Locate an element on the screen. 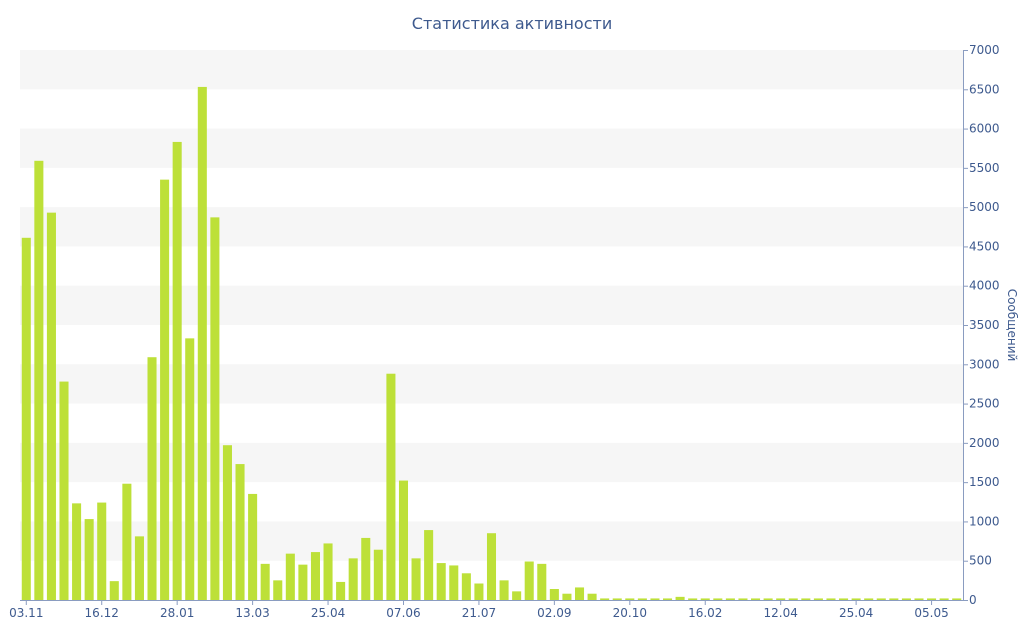 The width and height of the screenshot is (1024, 640). x-tick-label: 16.02 is located at coordinates (705, 613).